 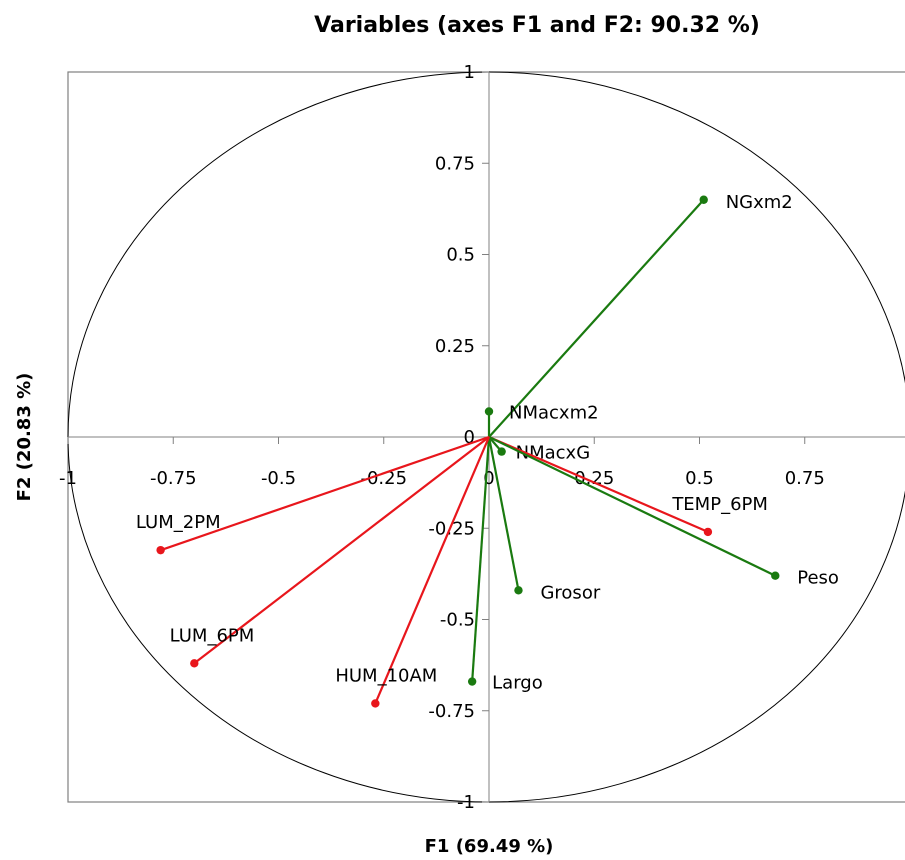 I want to click on point-lum-2pm, so click(x=160, y=550).